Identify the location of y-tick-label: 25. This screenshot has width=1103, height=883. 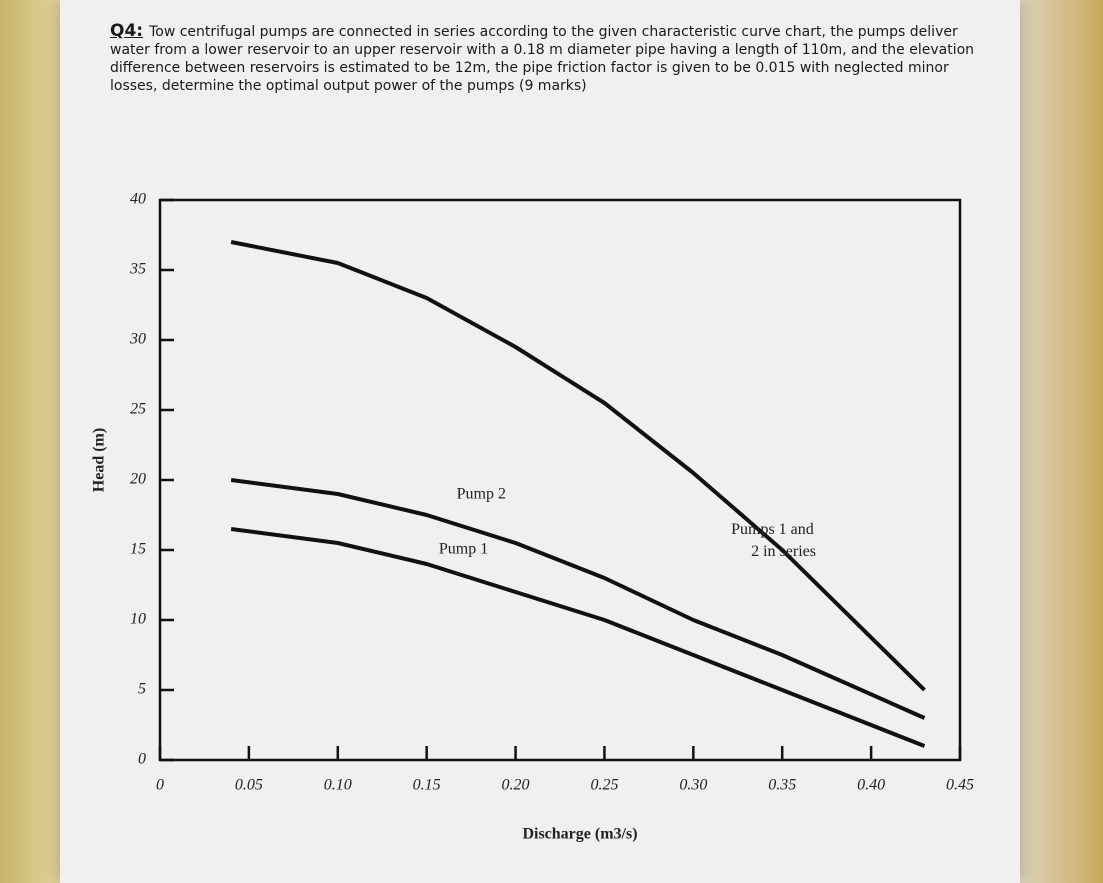
(138, 409).